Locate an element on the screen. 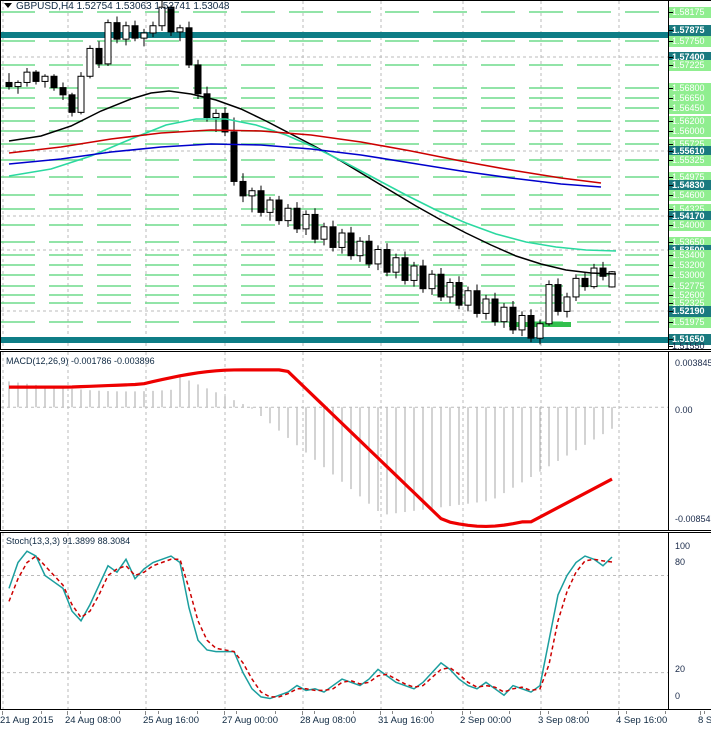 This screenshot has height=733, width=711. price-label-1.54000: 1.54000 is located at coordinates (690, 225).